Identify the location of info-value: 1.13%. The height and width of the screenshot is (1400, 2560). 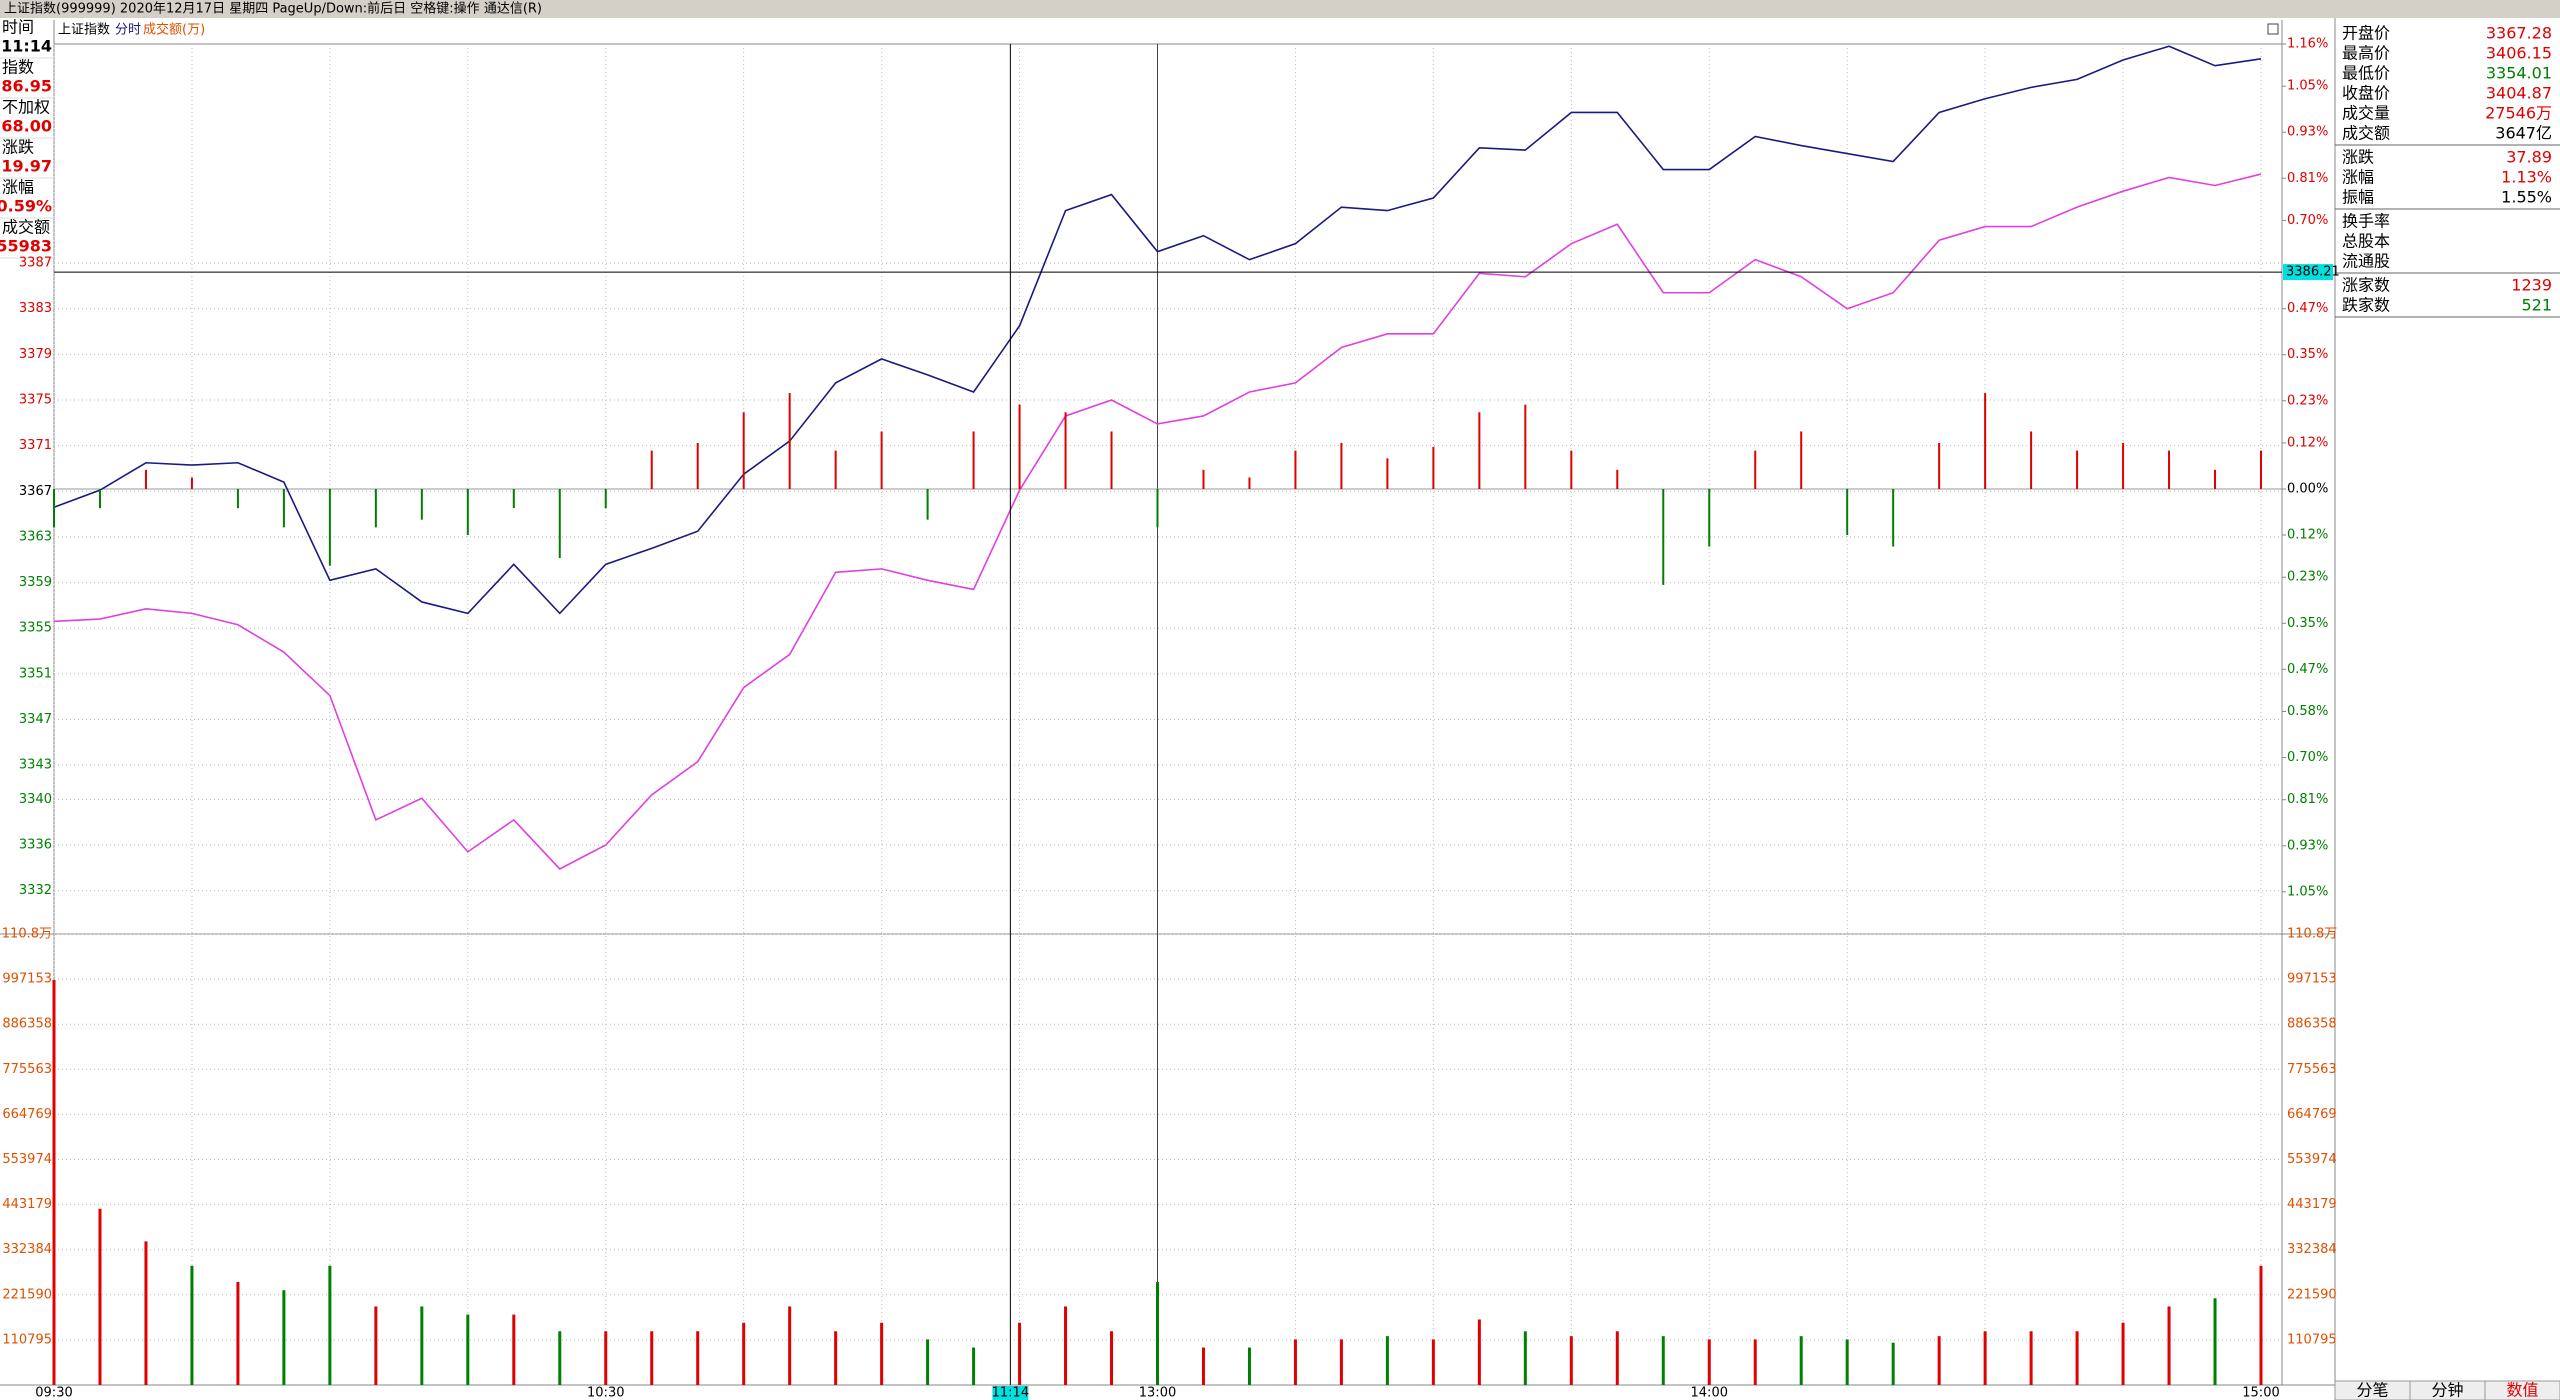
(2526, 177).